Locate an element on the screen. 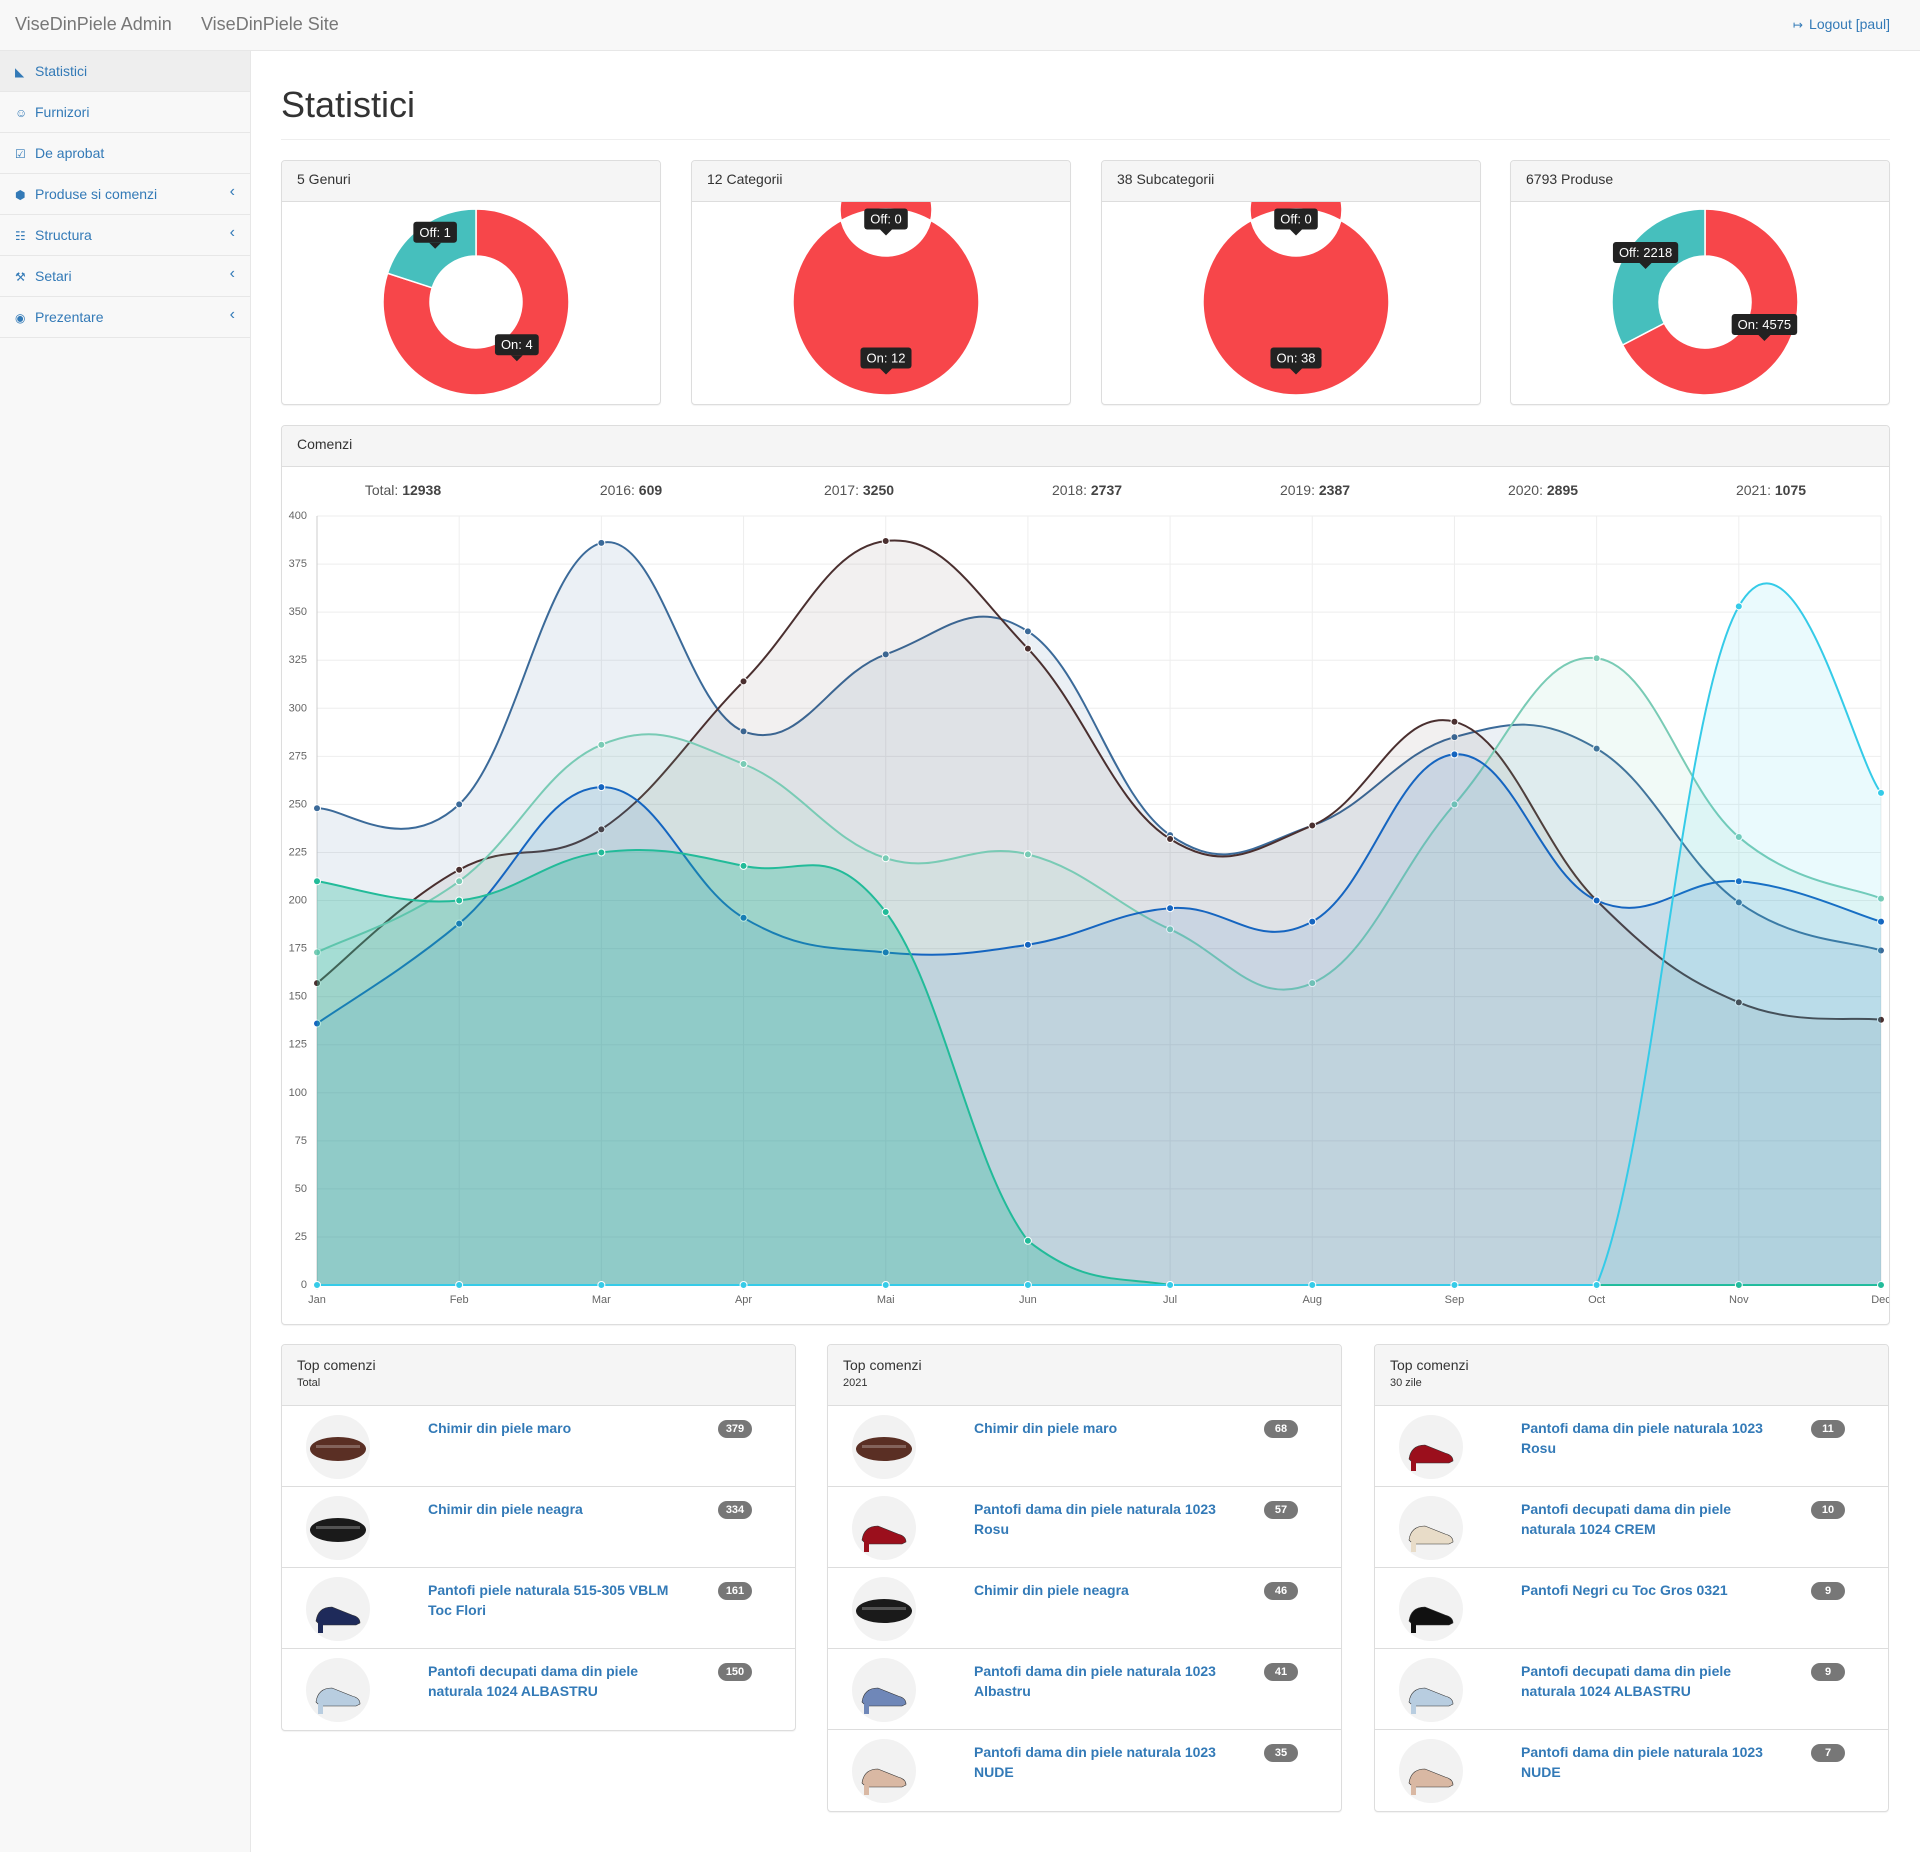 This screenshot has width=1920, height=1852. brand-admin-link: ViseDinPiele Admin is located at coordinates (93, 24).